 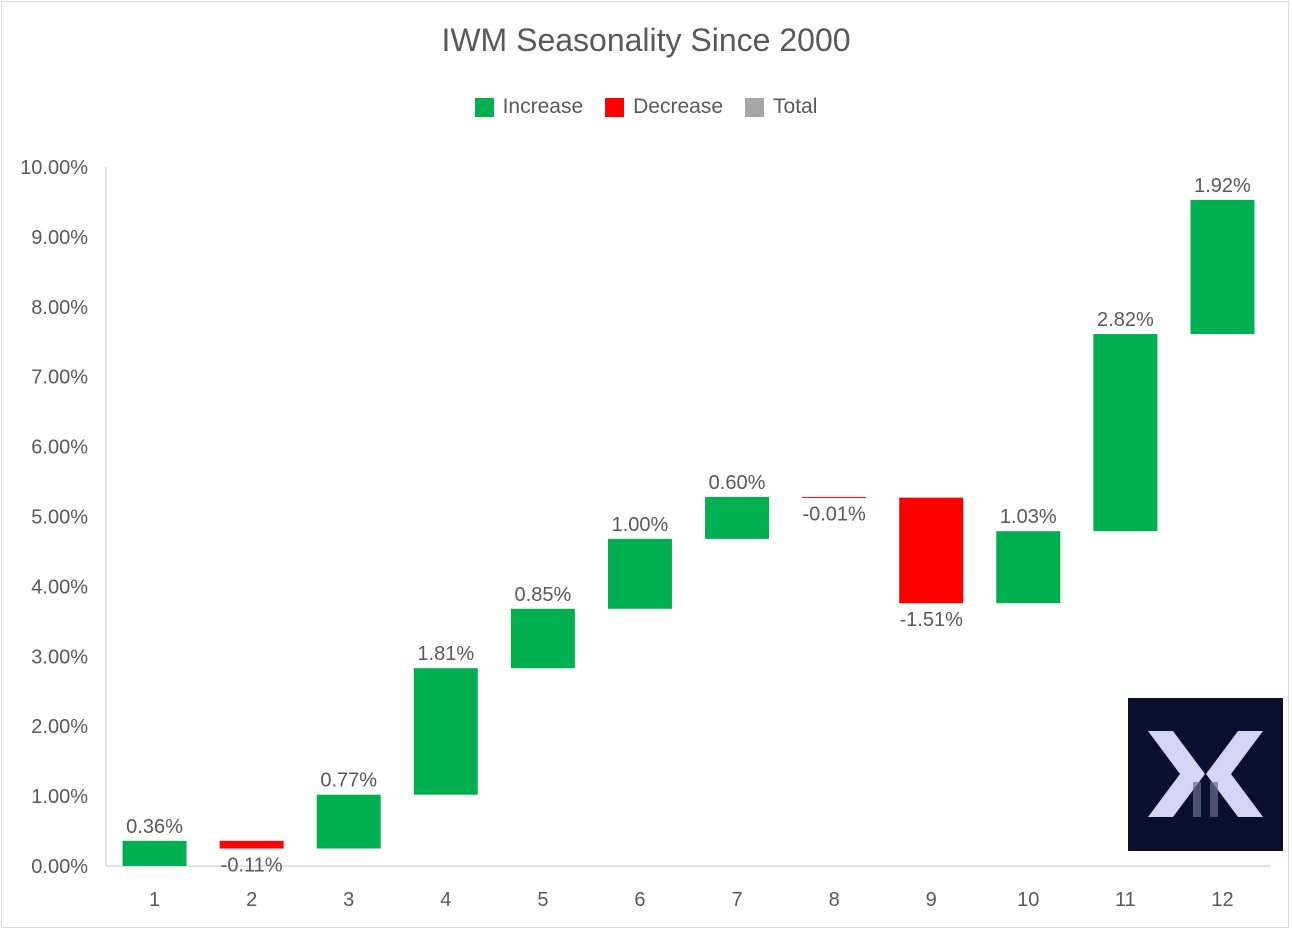 What do you see at coordinates (59, 448) in the screenshot?
I see `y-tick-label: 6.00%` at bounding box center [59, 448].